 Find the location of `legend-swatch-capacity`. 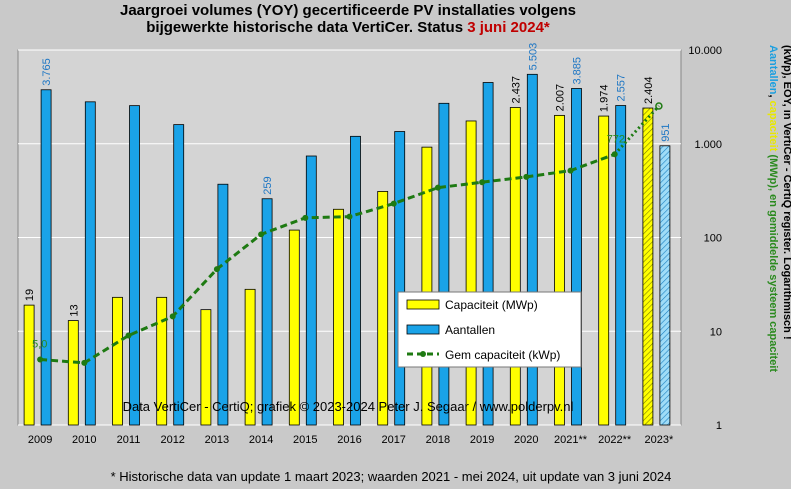

legend-swatch-capacity is located at coordinates (423, 304).